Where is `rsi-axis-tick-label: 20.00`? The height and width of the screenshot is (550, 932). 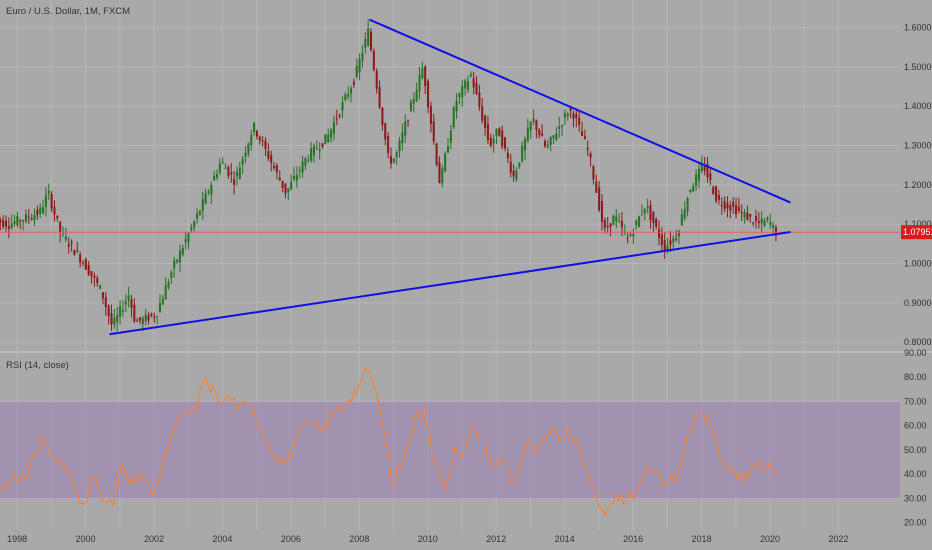
rsi-axis-tick-label: 20.00 is located at coordinates (915, 523).